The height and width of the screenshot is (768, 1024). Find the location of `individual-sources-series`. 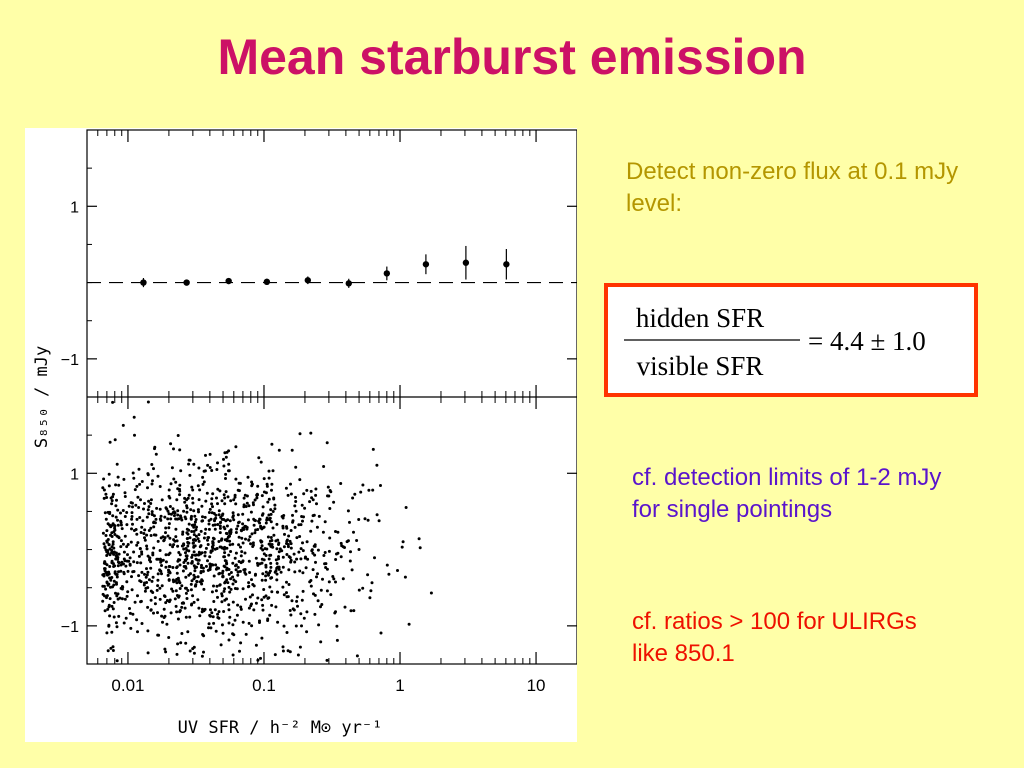

individual-sources-series is located at coordinates (267, 531).